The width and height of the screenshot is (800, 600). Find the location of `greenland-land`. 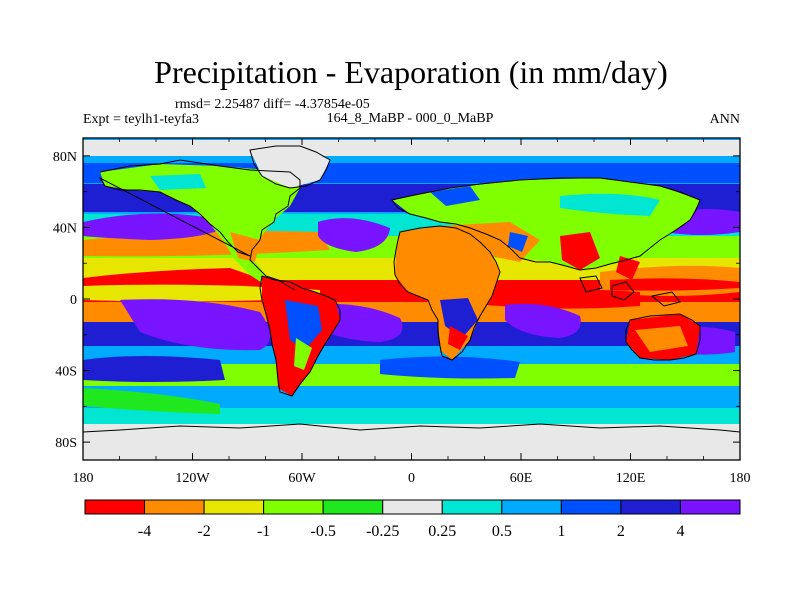

greenland-land is located at coordinates (290, 167).